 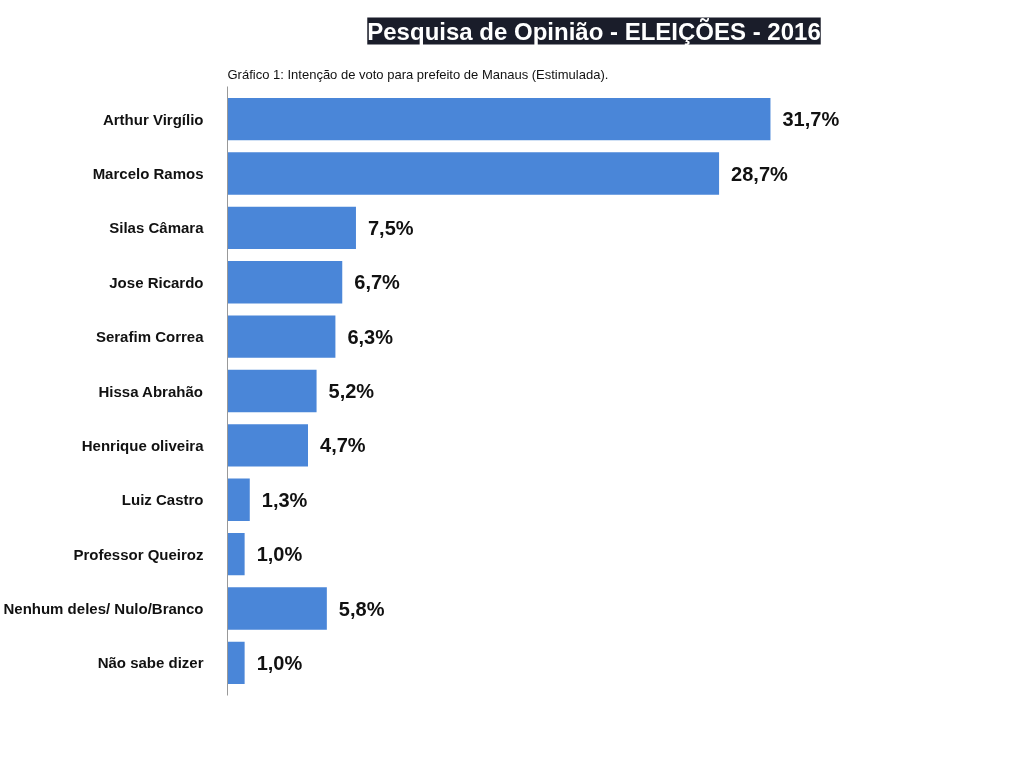 I want to click on data-label: 5,2%, so click(x=351, y=391).